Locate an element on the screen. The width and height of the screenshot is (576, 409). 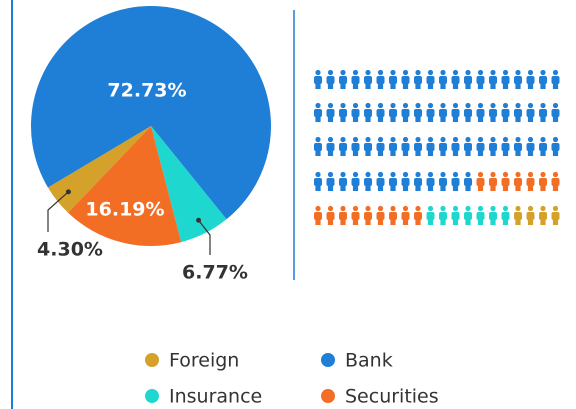
legend-label: Securities is located at coordinates (392, 397).